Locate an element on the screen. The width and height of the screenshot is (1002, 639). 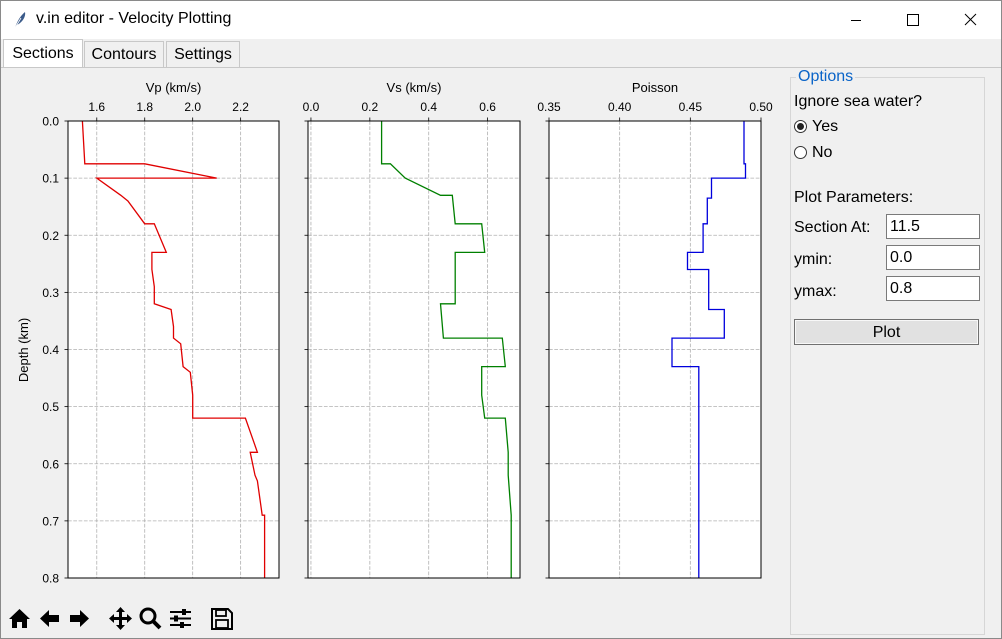
y-tick-label: 0.7 is located at coordinates (50, 521).